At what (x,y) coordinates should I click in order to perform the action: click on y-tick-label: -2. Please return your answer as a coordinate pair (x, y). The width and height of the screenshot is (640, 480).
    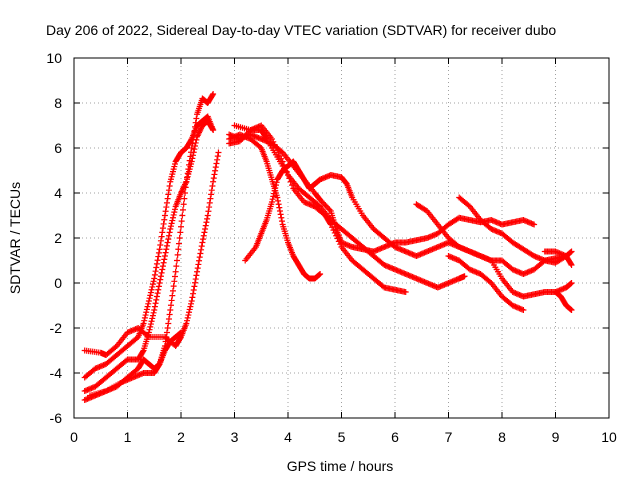
    Looking at the image, I should click on (56, 328).